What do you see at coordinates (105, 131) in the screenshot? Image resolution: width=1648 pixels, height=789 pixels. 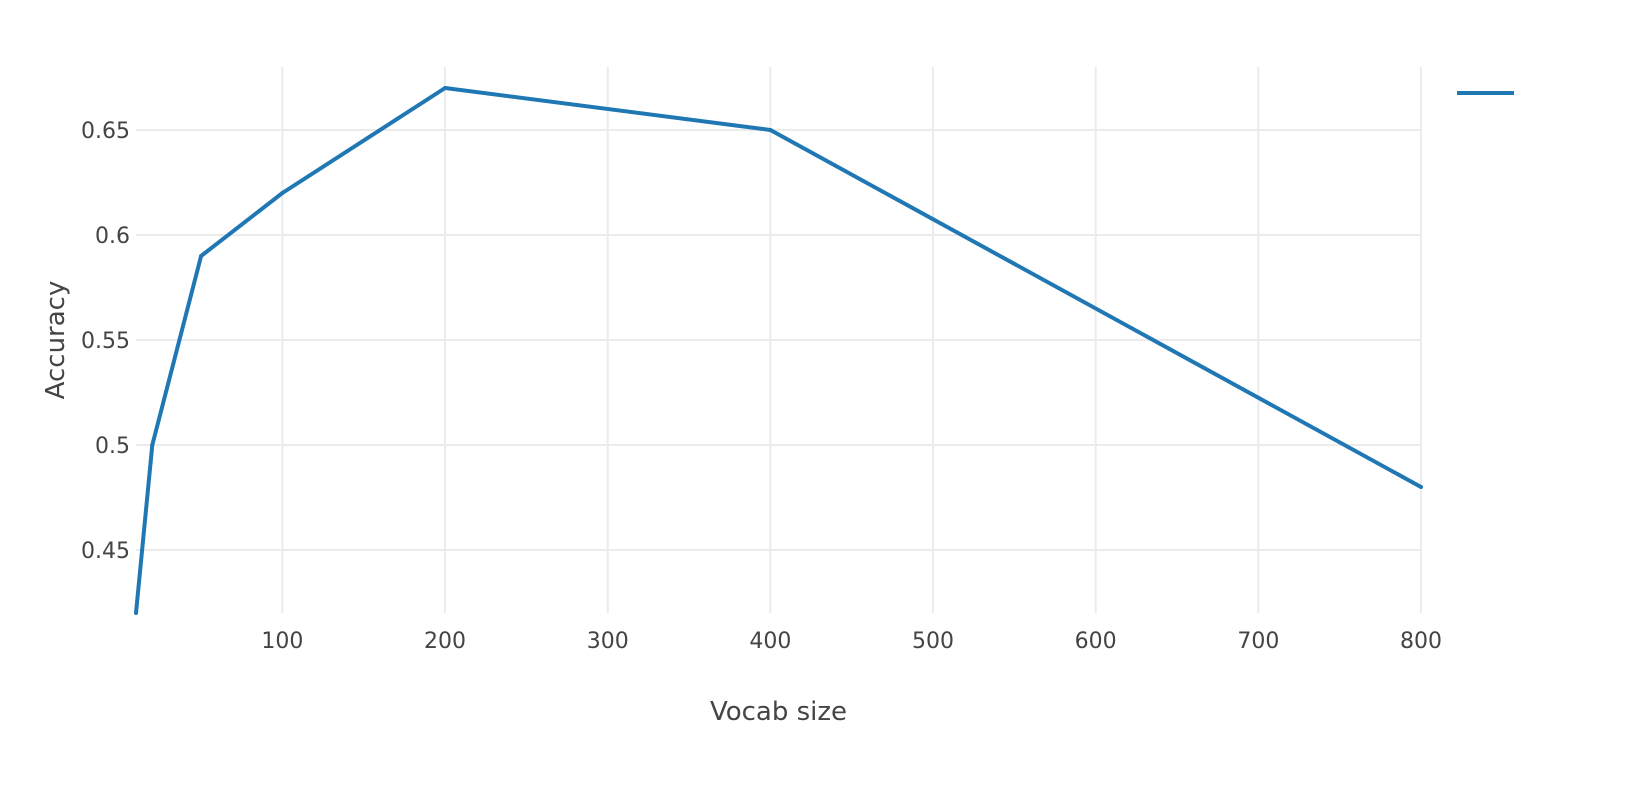 I see `y-tick-label: 0.65` at bounding box center [105, 131].